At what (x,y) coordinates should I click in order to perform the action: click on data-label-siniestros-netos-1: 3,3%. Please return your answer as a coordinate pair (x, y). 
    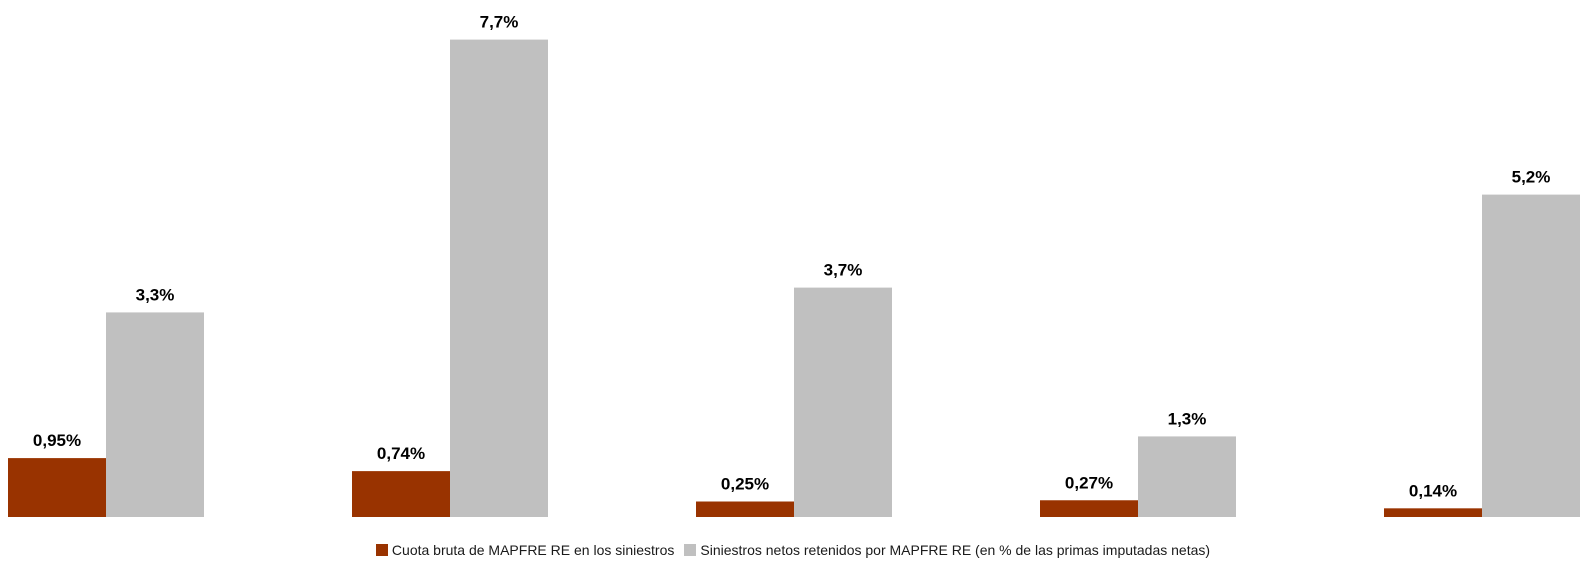
    Looking at the image, I should click on (155, 294).